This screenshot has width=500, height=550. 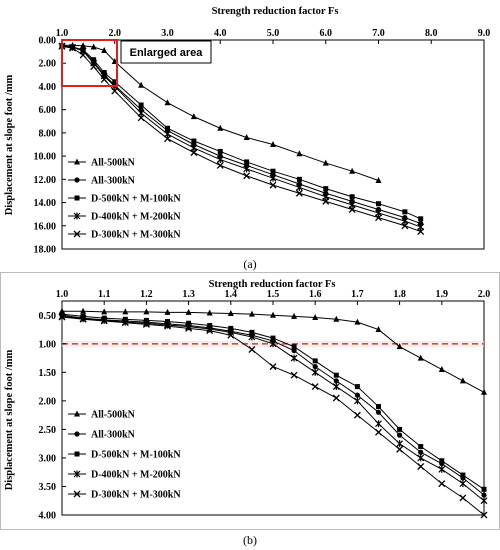 What do you see at coordinates (45, 180) in the screenshot?
I see `y-tick-label: 12.00` at bounding box center [45, 180].